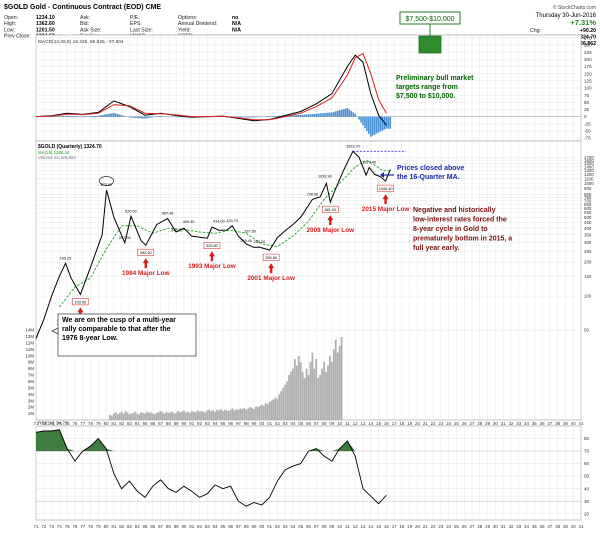 The image size is (600, 534). I want to click on x-tick-label-bottom: 30, so click(495, 526).